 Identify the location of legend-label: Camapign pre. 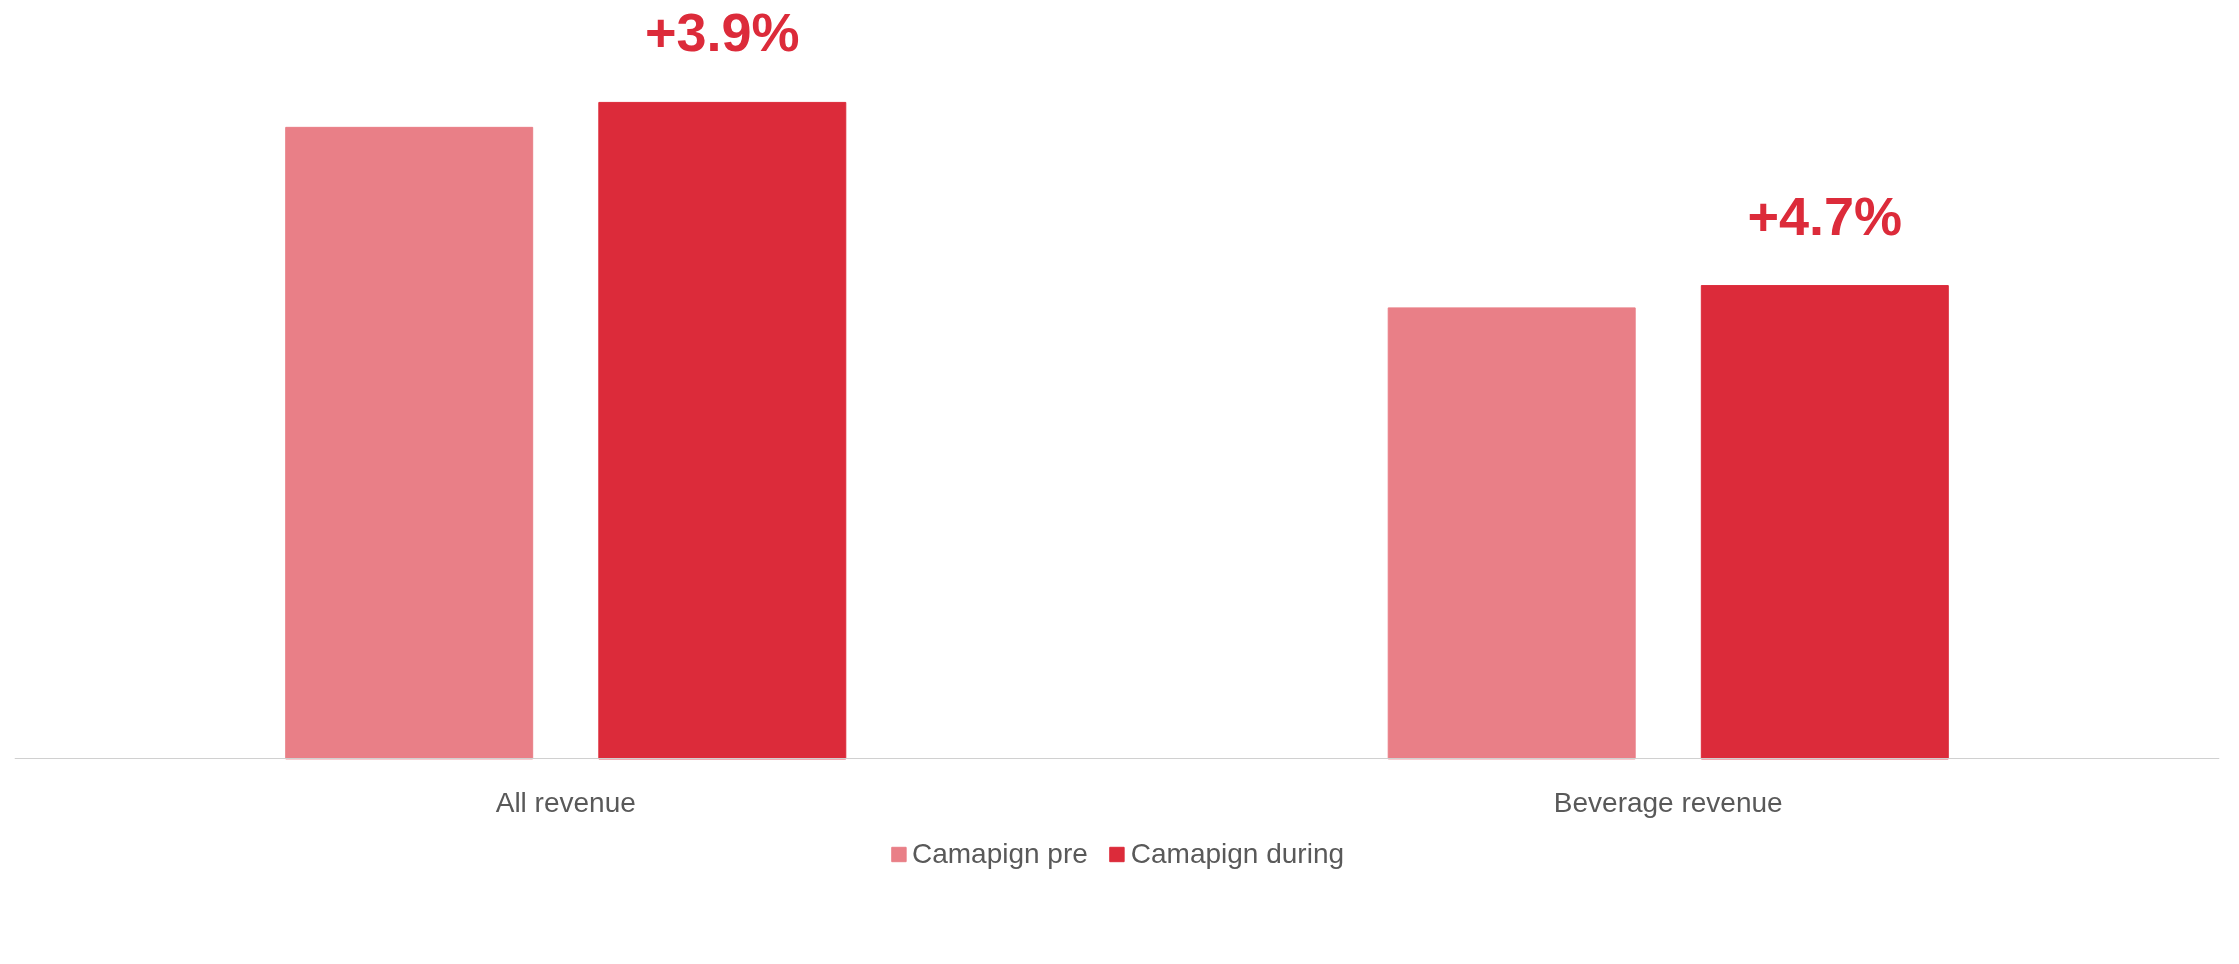
(999, 854).